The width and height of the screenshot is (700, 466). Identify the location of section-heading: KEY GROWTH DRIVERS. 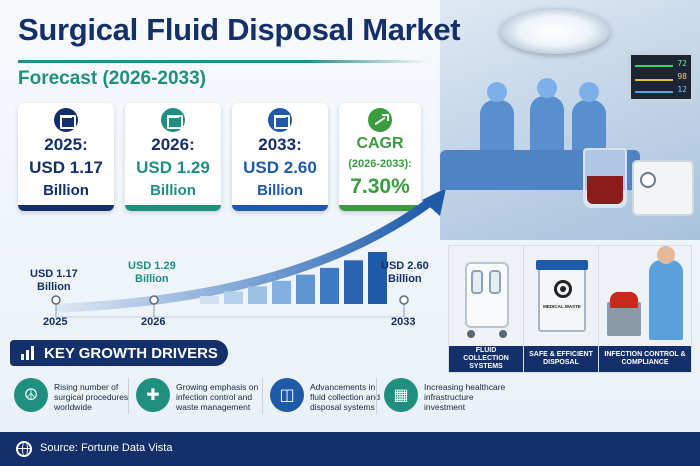
(131, 353).